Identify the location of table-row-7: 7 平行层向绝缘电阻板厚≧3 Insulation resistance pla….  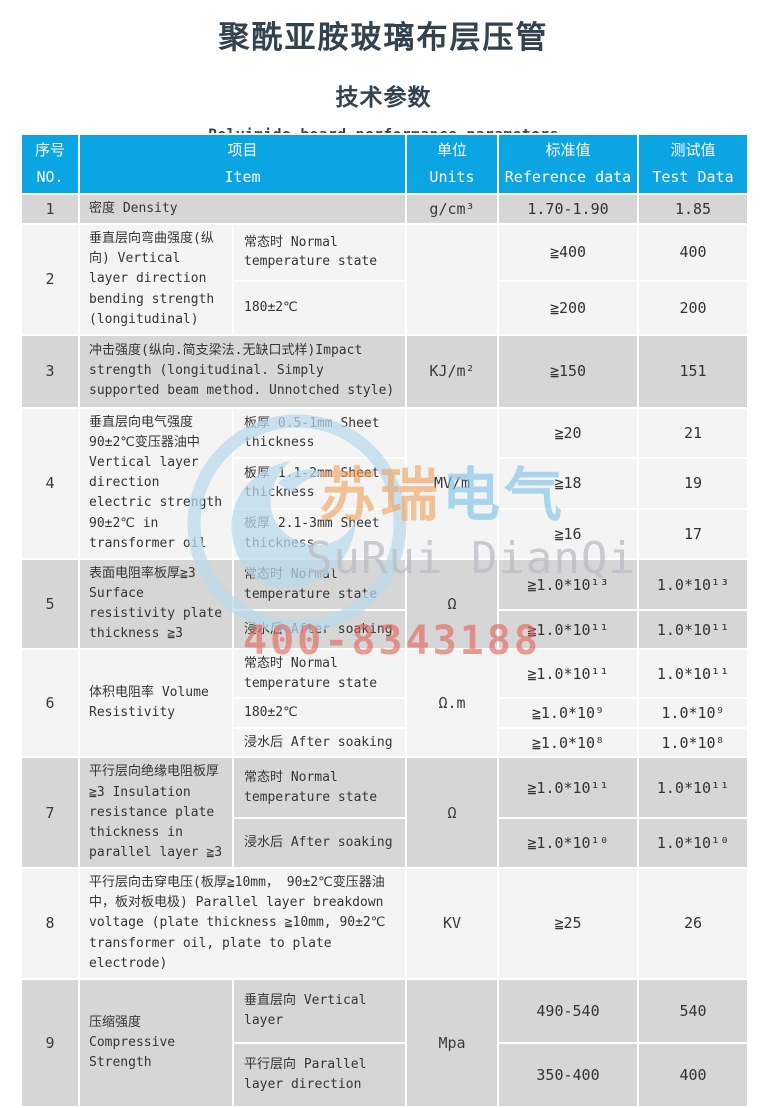
(384, 813).